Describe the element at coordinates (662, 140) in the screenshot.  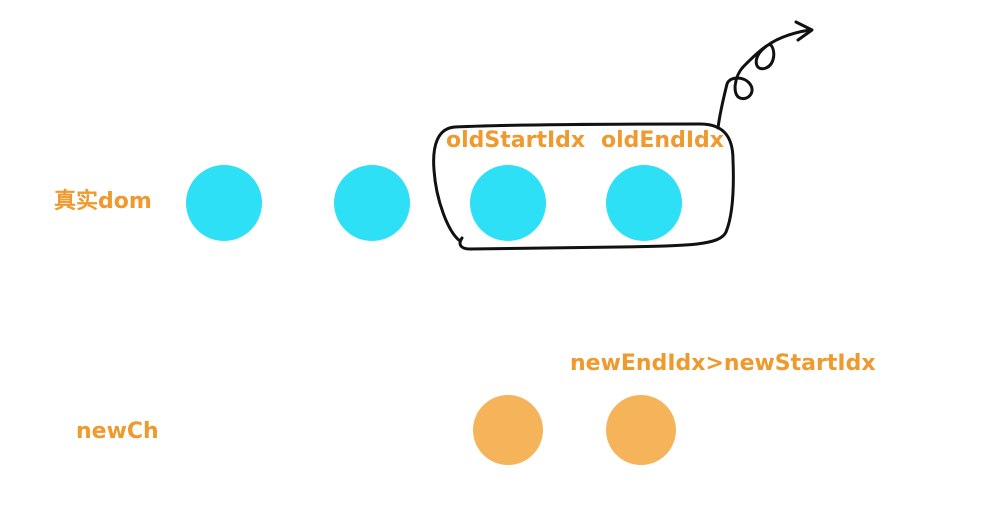
I see `old-end-idx-label: oldEndIdx` at that location.